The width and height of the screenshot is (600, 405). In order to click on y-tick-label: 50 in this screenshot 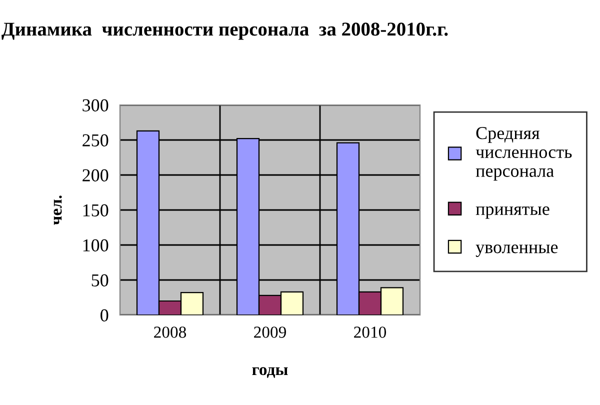, I will do `click(100, 280)`.